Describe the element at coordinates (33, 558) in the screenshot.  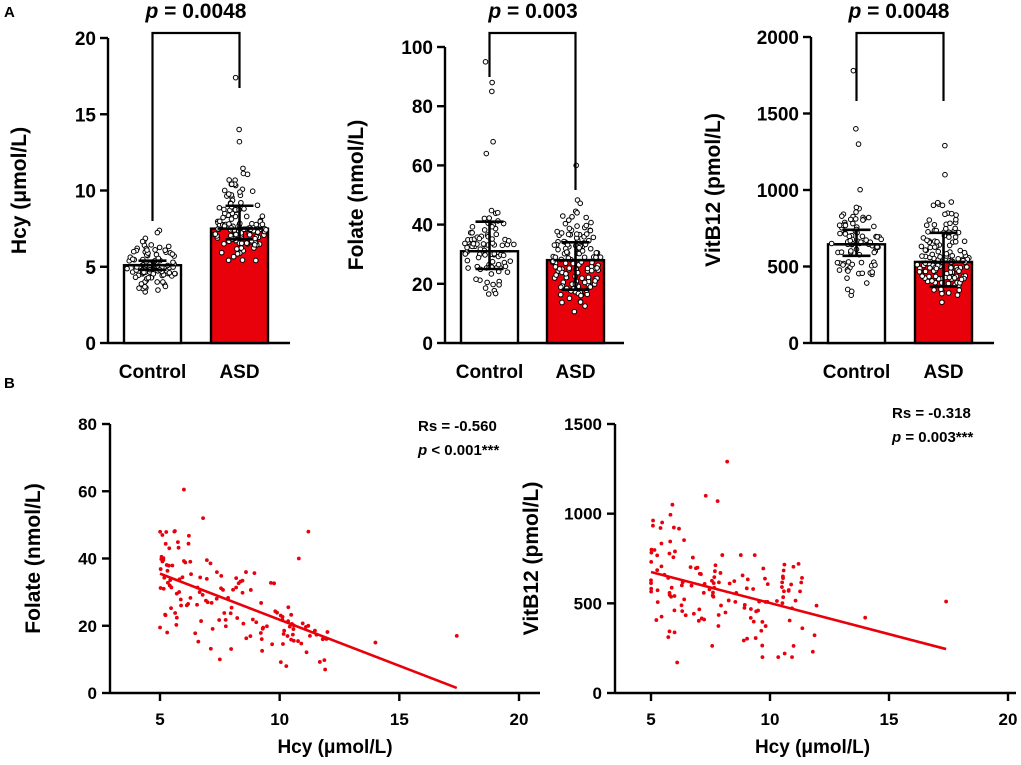
I see `y-axis-label: Folate (nmol/L)` at that location.